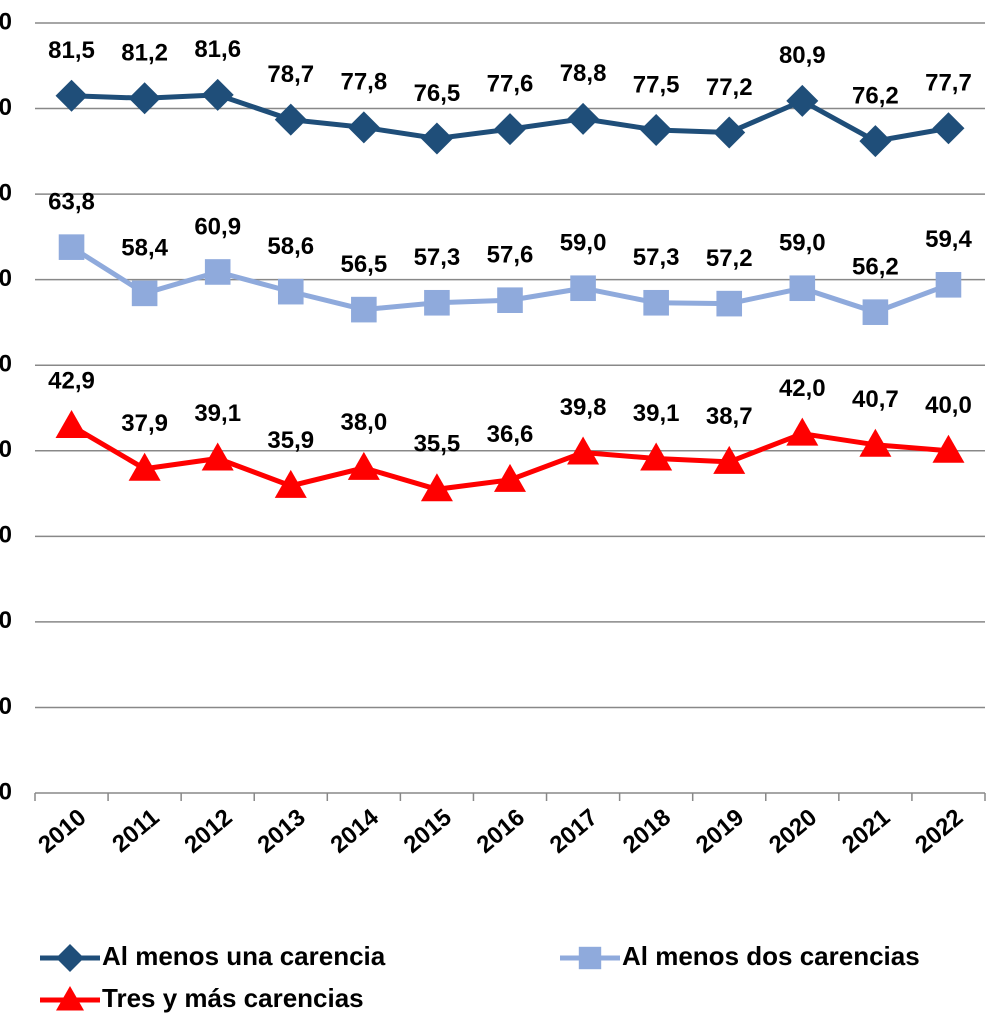 The height and width of the screenshot is (1013, 987). What do you see at coordinates (510, 434) in the screenshot?
I see `data-label: 36,6` at bounding box center [510, 434].